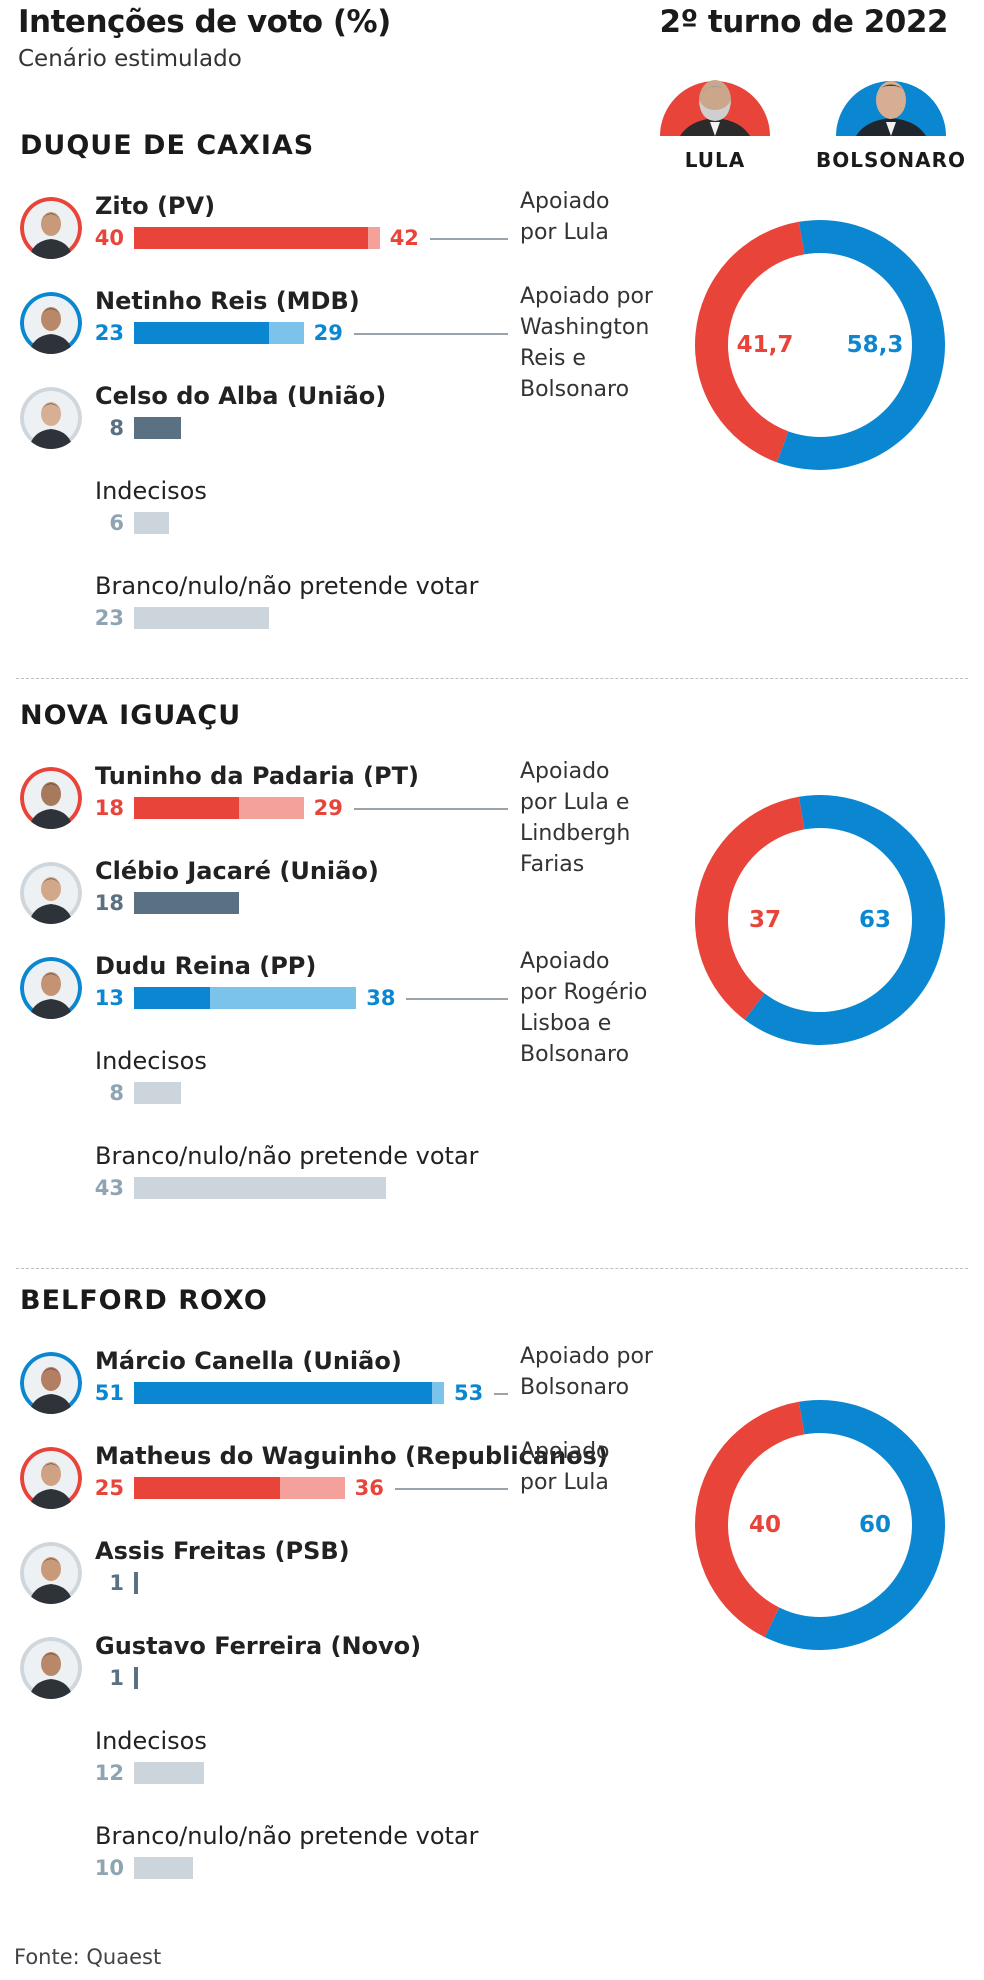 This screenshot has height=1980, width=984. Describe the element at coordinates (584, 1008) in the screenshot. I see `support-note: Apoiado por Rogério Lisboa e Bolsonaro` at that location.